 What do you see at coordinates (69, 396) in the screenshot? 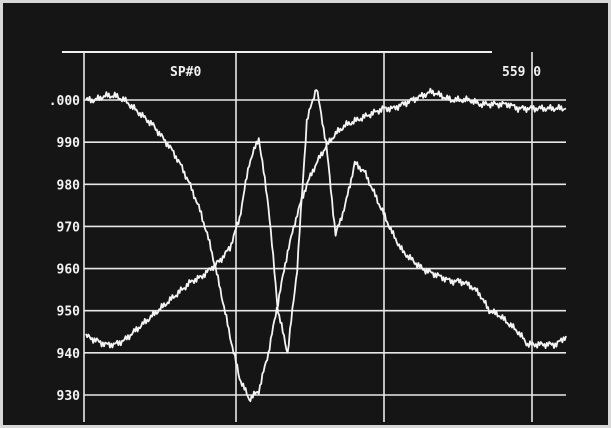
I see `y-tick-label: 930` at bounding box center [69, 396].